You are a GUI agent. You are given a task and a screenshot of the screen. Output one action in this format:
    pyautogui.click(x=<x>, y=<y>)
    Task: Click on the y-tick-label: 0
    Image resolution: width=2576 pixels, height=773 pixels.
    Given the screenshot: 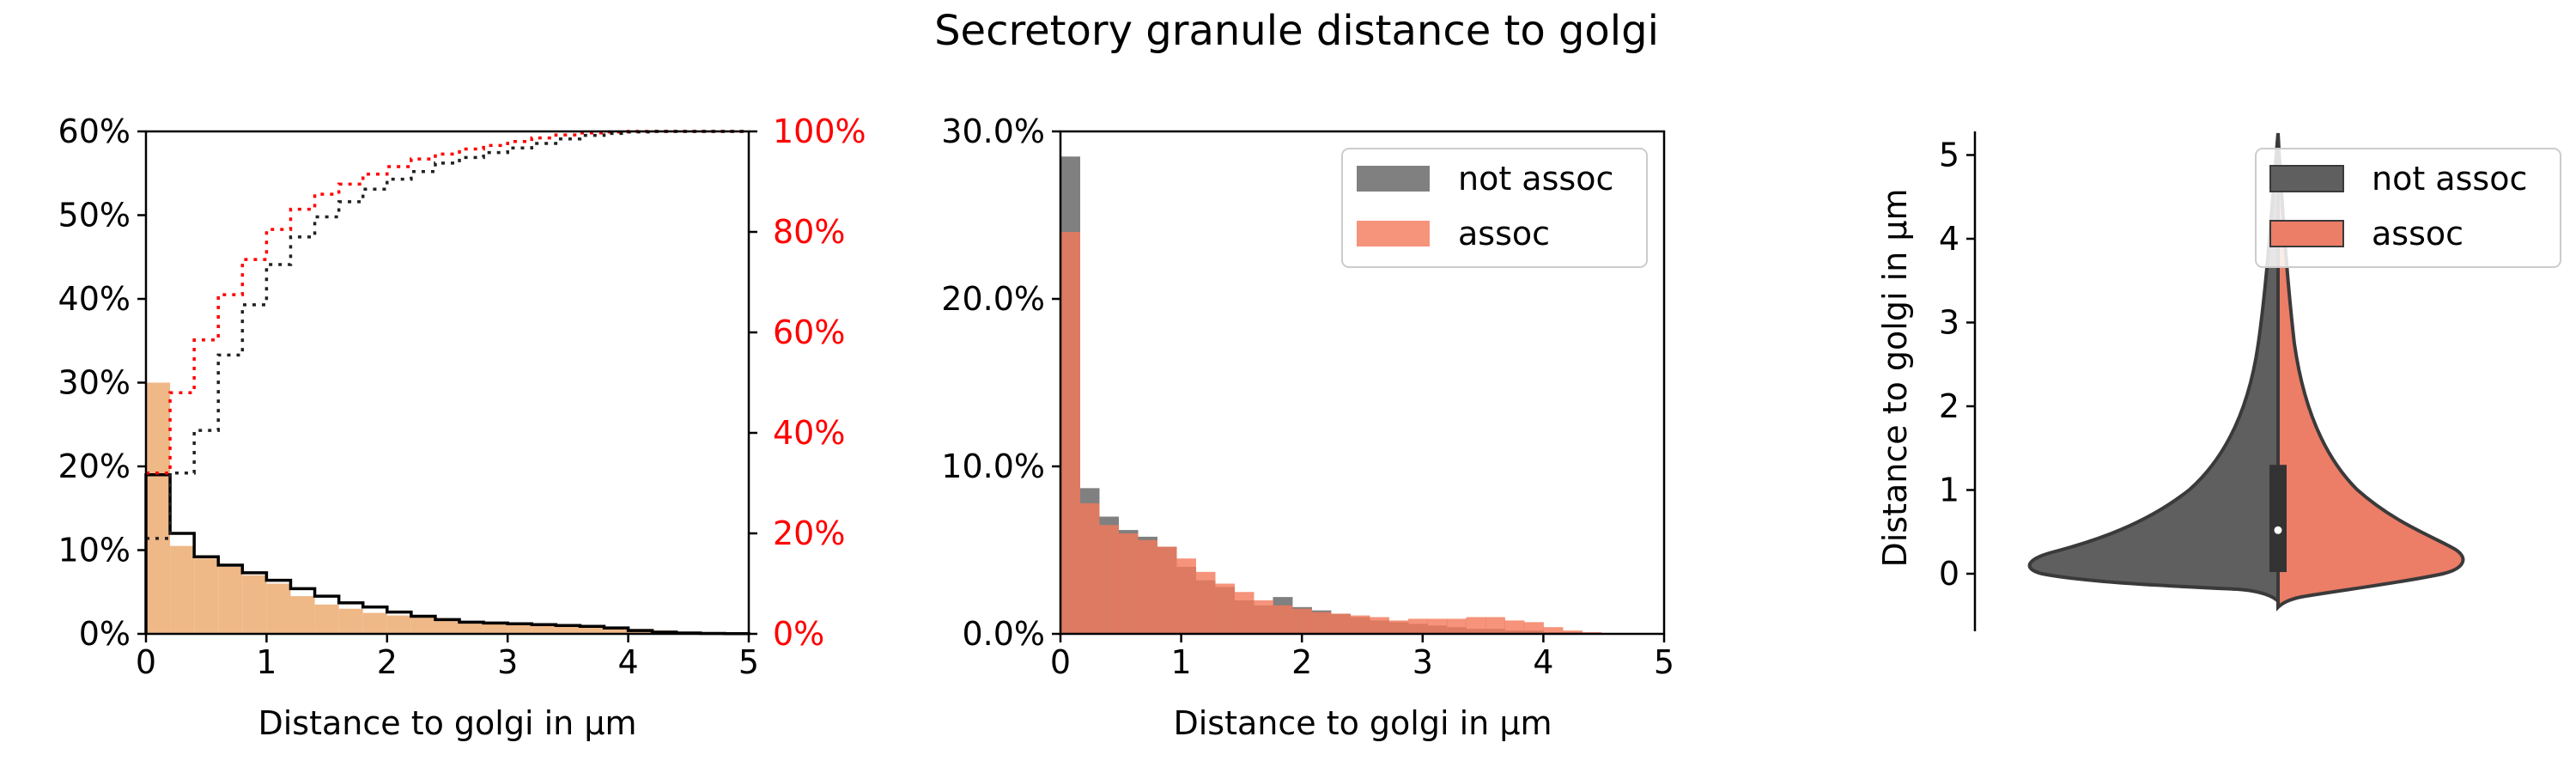 What is the action you would take?
    pyautogui.click(x=1949, y=574)
    